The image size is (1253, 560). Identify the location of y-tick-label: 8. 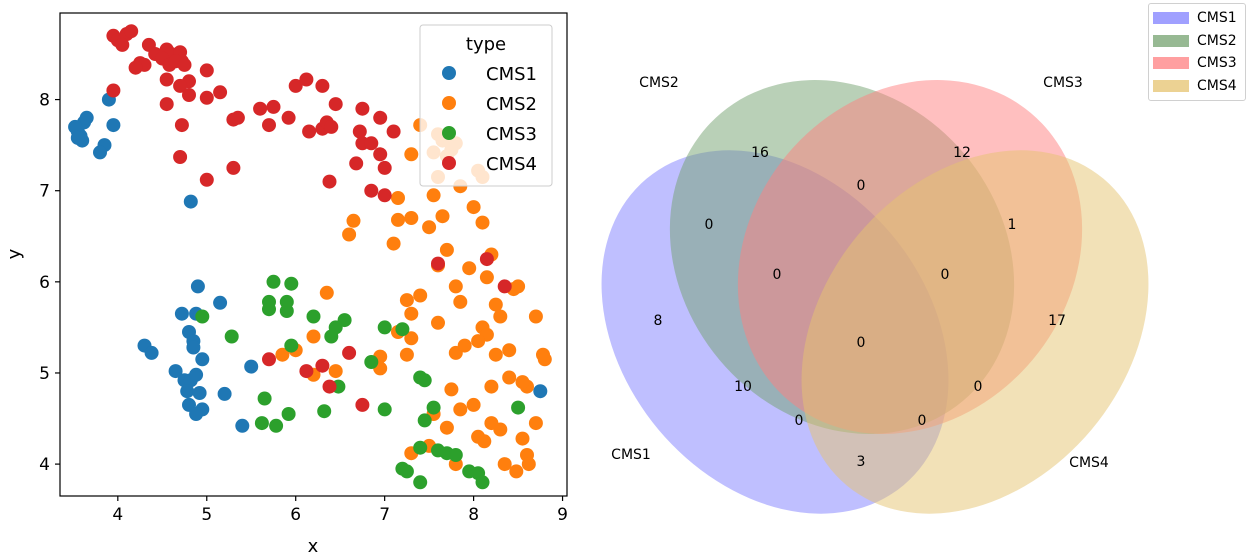
(44, 101).